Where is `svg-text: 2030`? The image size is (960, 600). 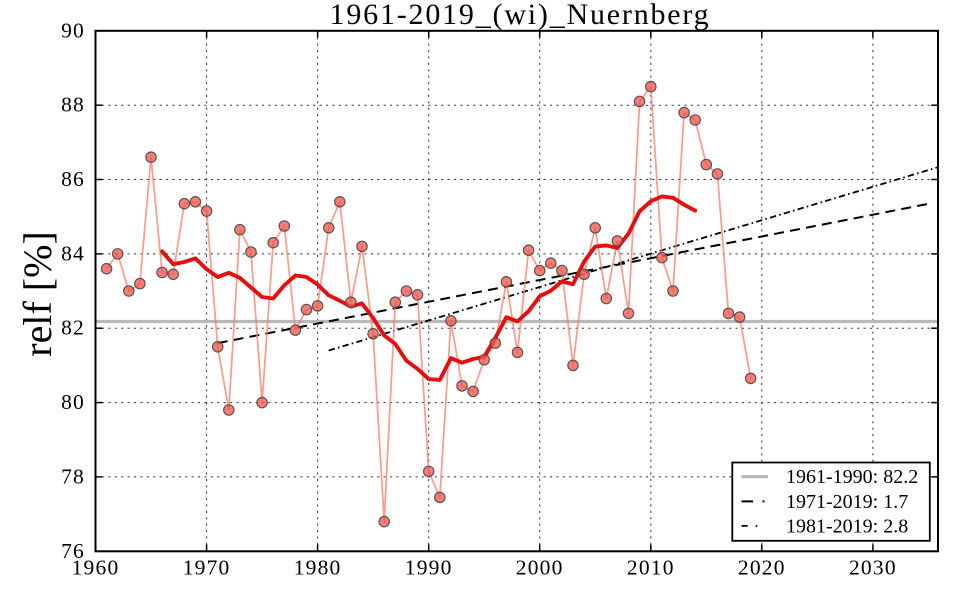 svg-text: 2030 is located at coordinates (873, 568).